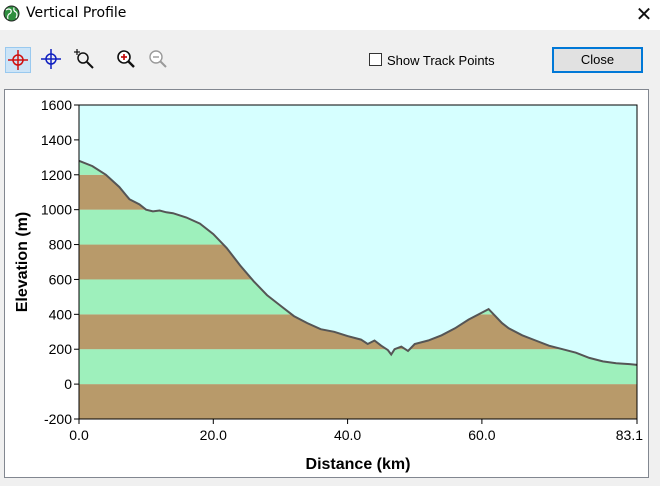 This screenshot has width=660, height=486. I want to click on crosshair-blue-icon, so click(51, 59).